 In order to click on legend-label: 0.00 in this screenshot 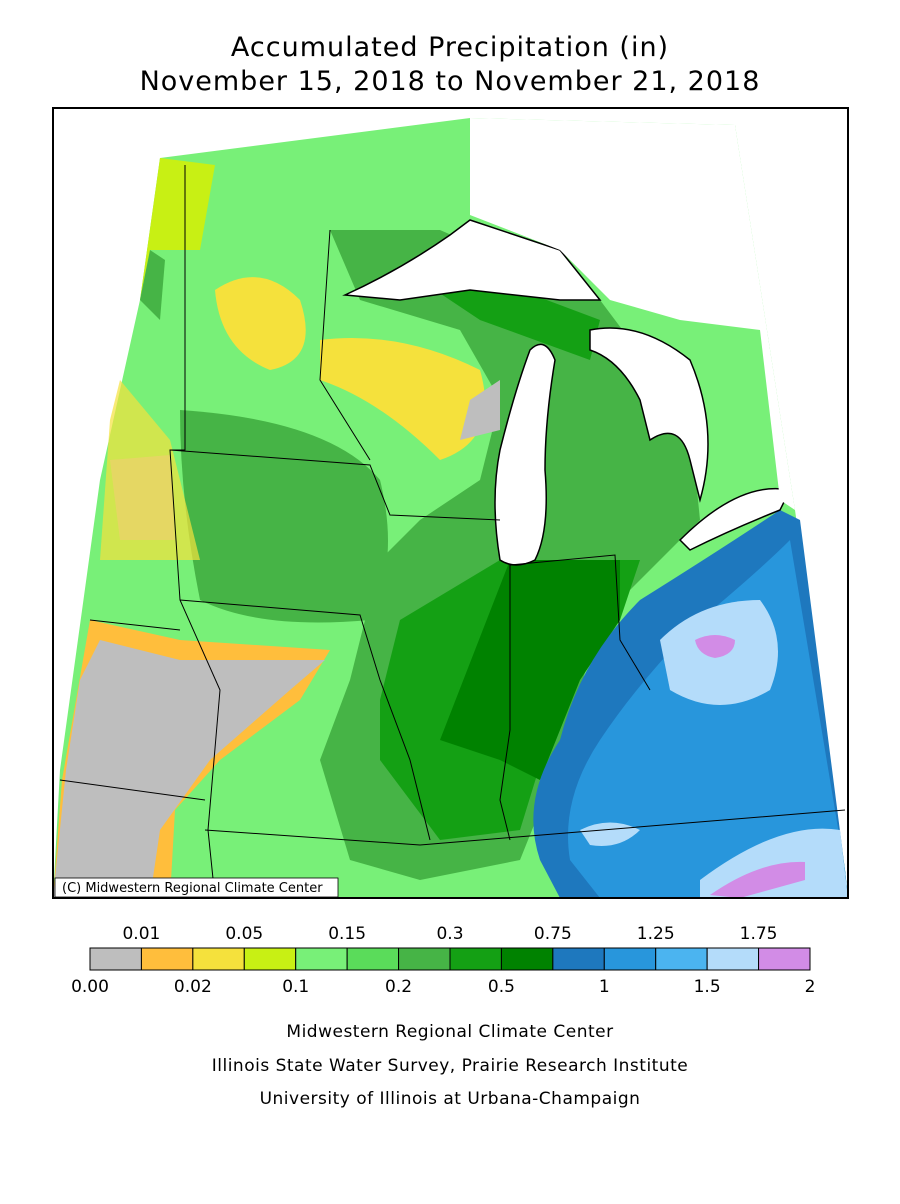, I will do `click(90, 987)`.